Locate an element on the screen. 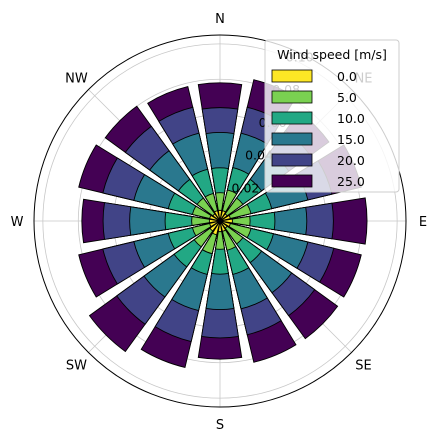 The image size is (439, 442). bar-0.0-NE is located at coordinates (223, 217).